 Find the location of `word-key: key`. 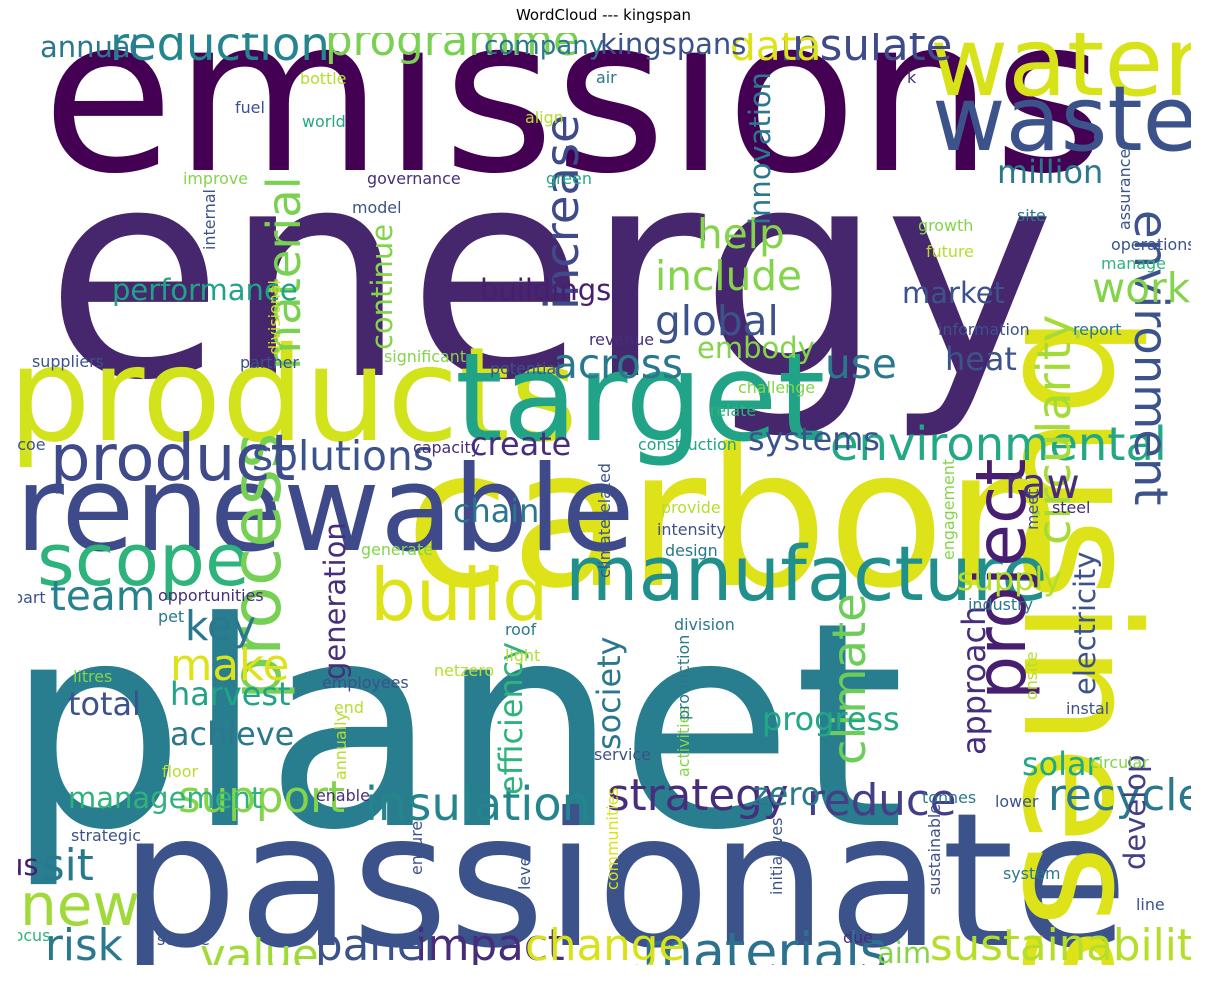

word-key: key is located at coordinates (220, 626).